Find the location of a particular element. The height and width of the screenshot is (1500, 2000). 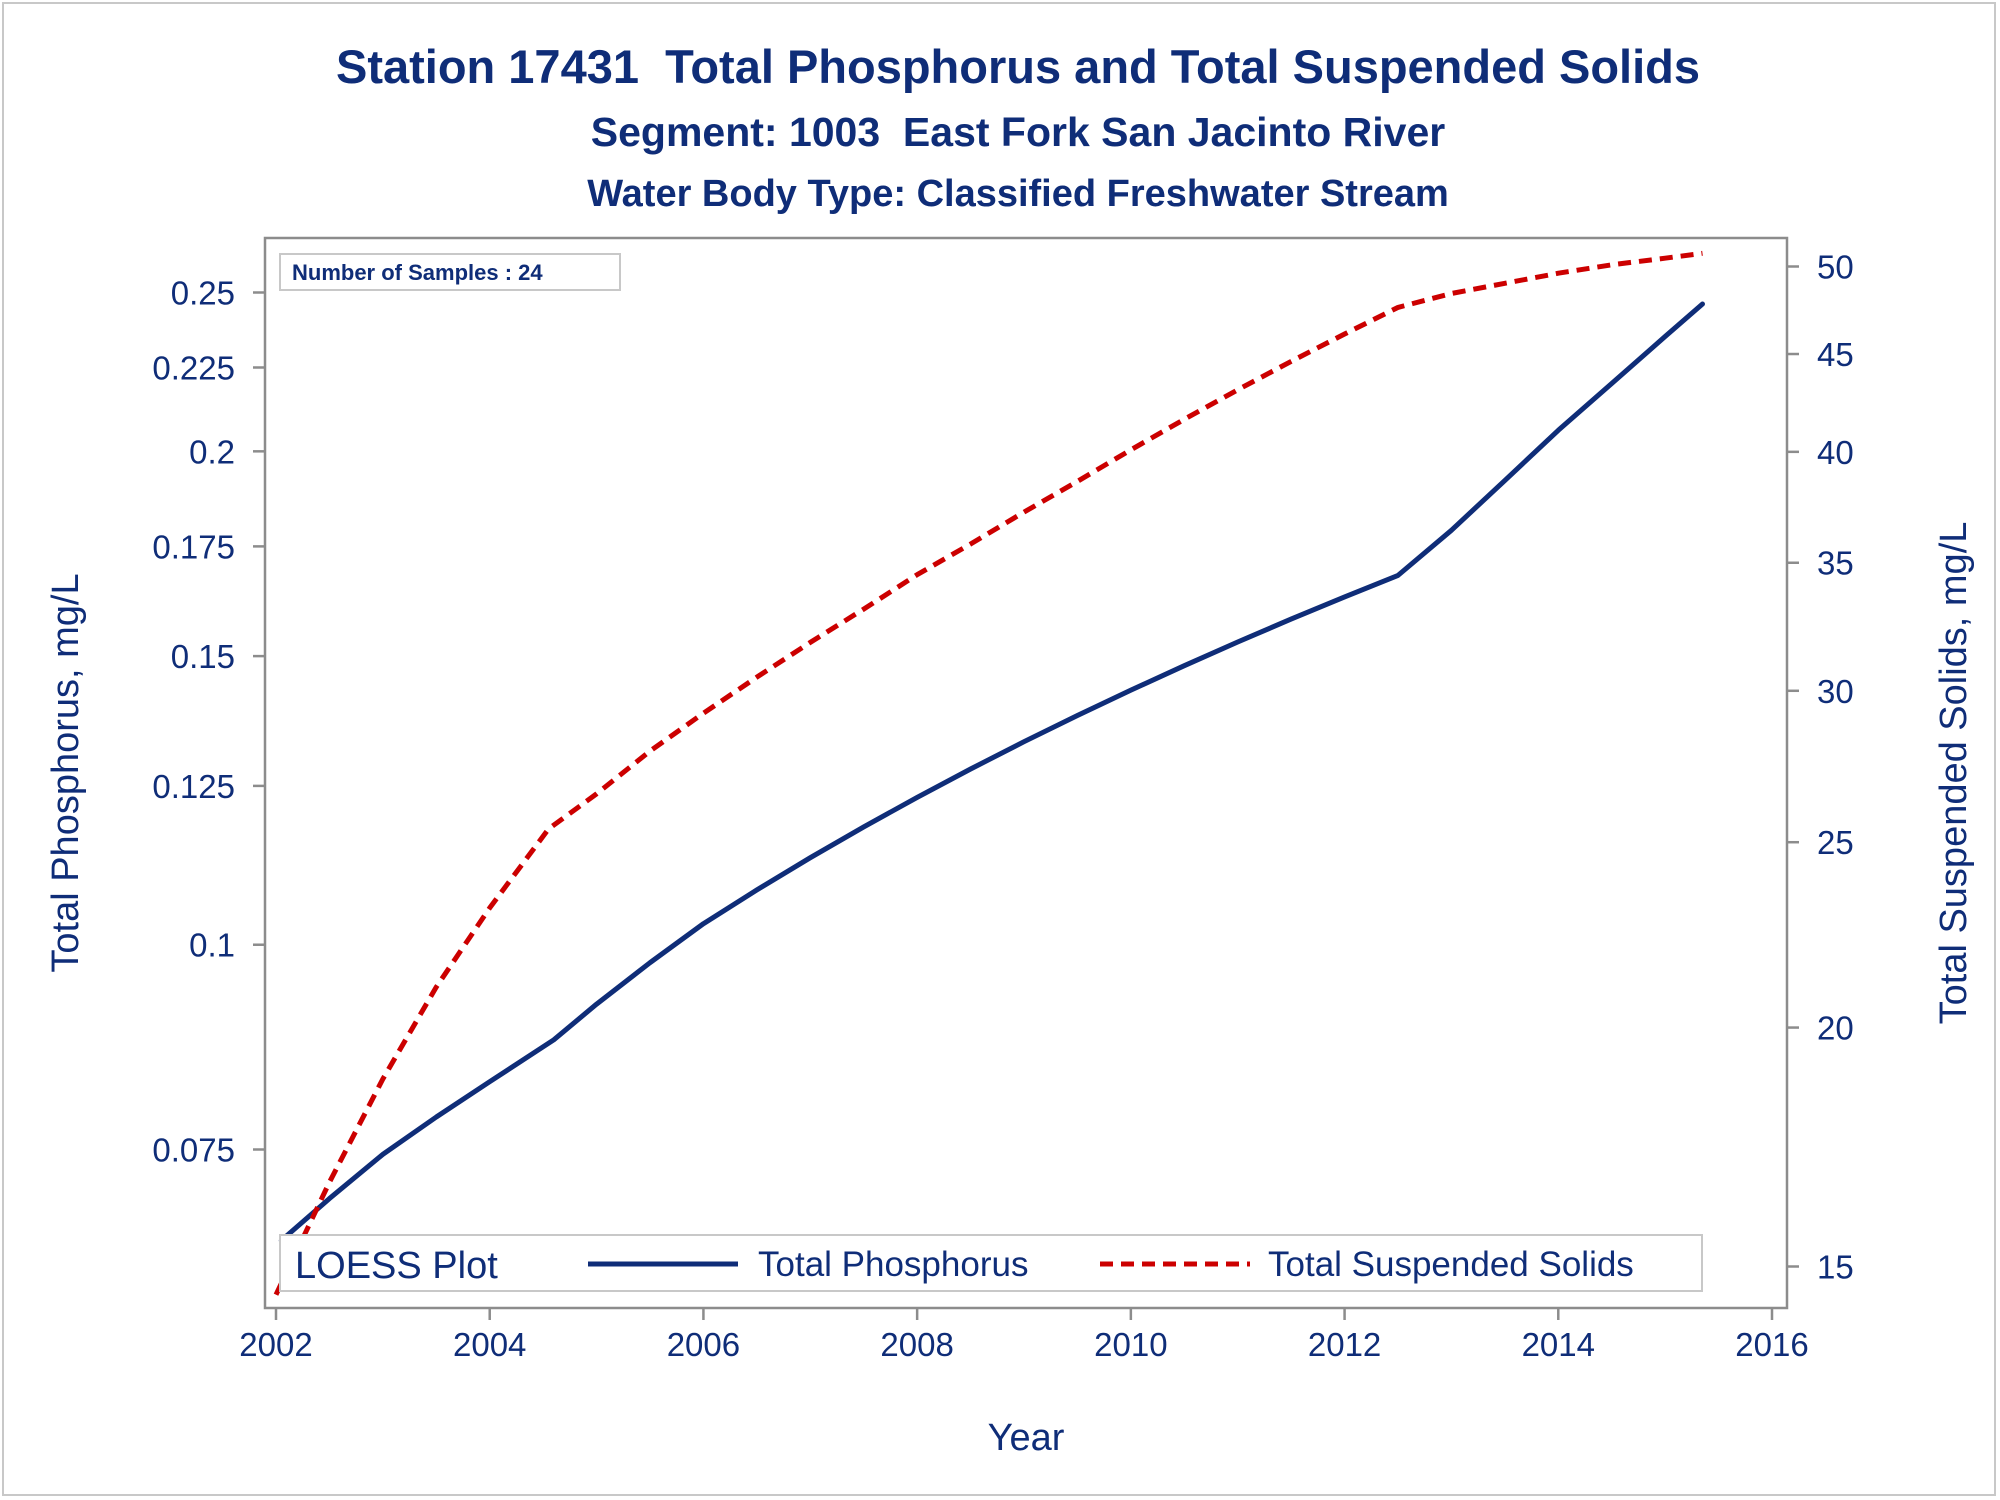

y2-tick-label: 40 is located at coordinates (1835, 452).